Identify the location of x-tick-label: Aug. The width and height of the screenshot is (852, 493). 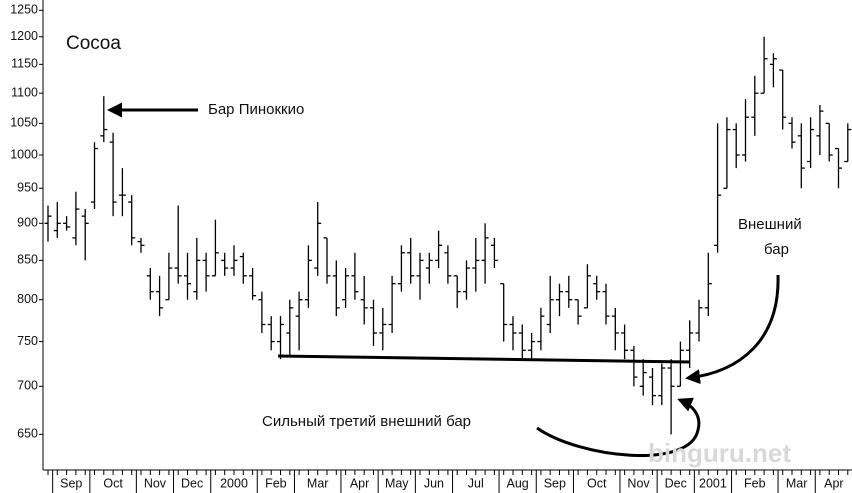
(518, 483).